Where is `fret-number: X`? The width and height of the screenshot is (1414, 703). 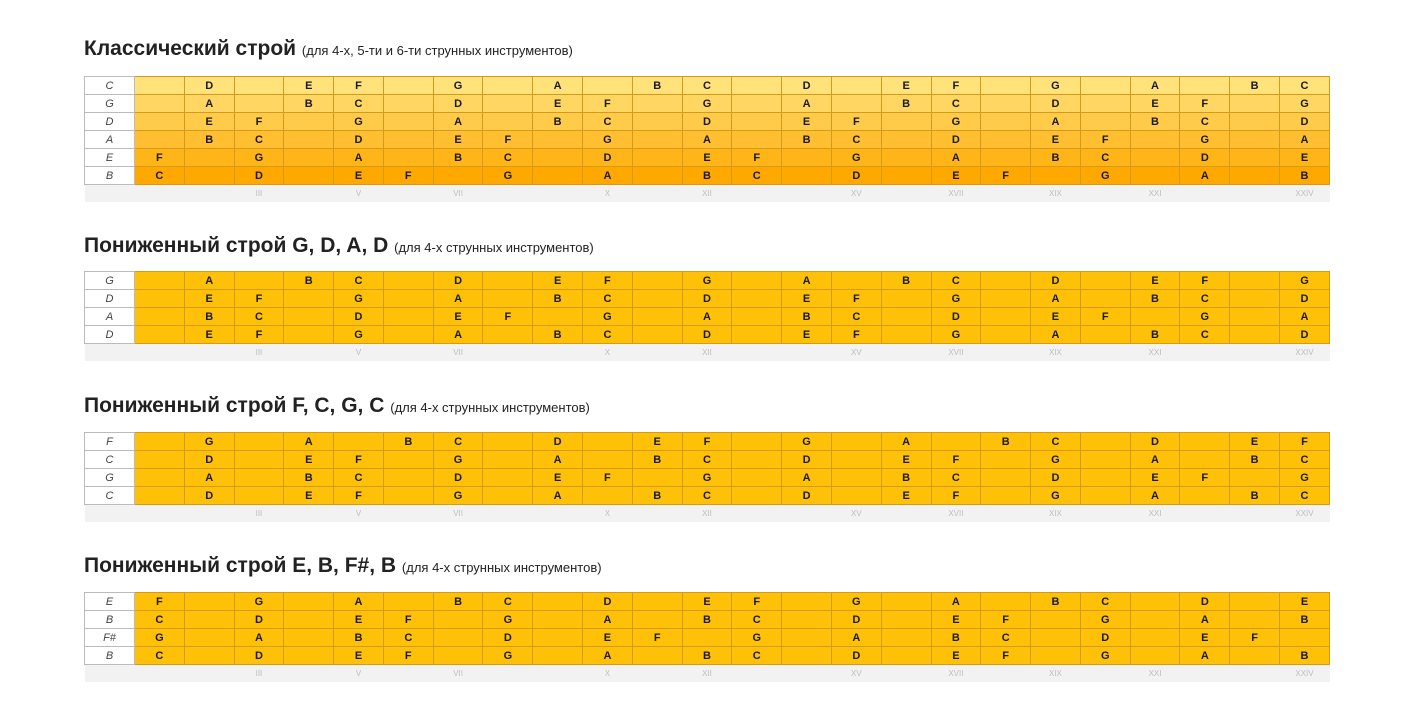
fret-number: X is located at coordinates (607, 673).